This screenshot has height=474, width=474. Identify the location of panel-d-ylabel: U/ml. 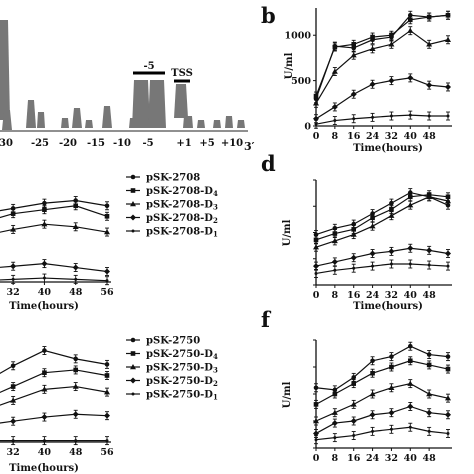
(287, 232).